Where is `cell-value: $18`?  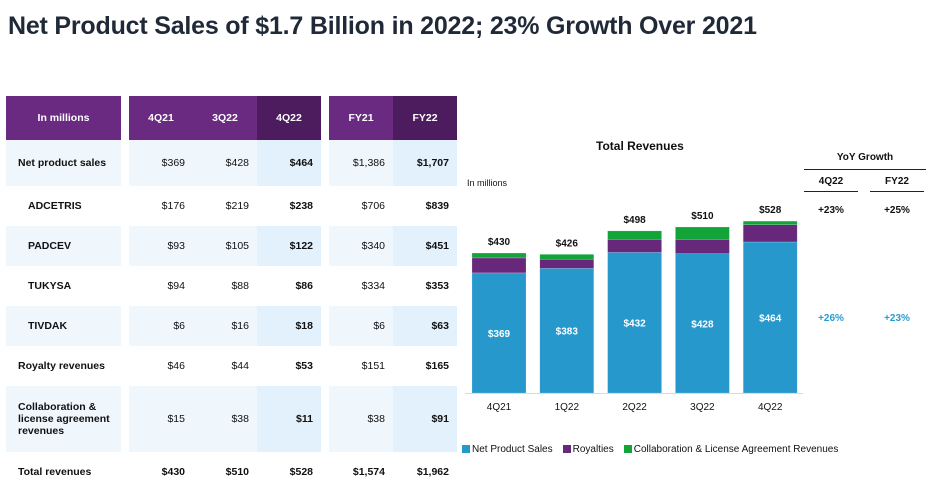
cell-value: $18 is located at coordinates (289, 326).